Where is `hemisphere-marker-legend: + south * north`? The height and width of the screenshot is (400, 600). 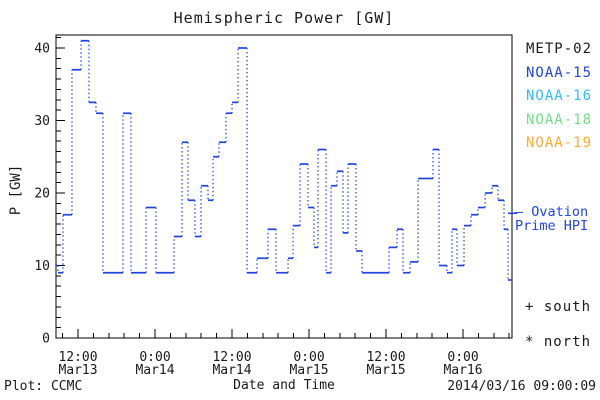
hemisphere-marker-legend: + south * north is located at coordinates (558, 324).